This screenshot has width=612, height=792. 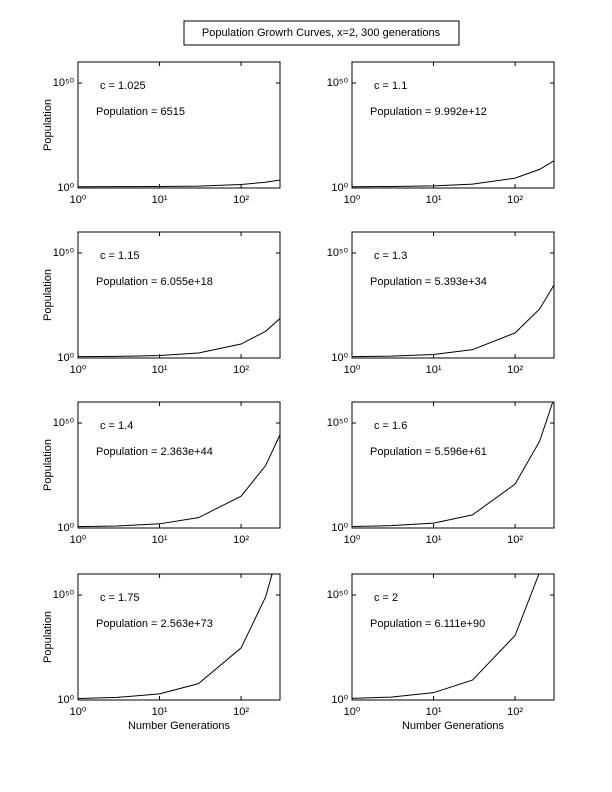 I want to click on annotation: Population = 9.992e+12, so click(x=428, y=112).